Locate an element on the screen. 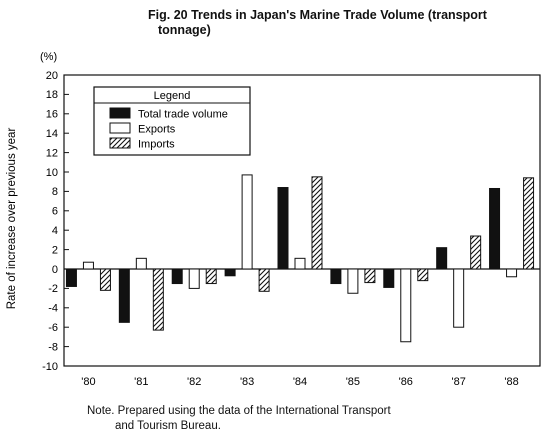 The image size is (550, 441). y-tick-label: -8 is located at coordinates (53, 347).